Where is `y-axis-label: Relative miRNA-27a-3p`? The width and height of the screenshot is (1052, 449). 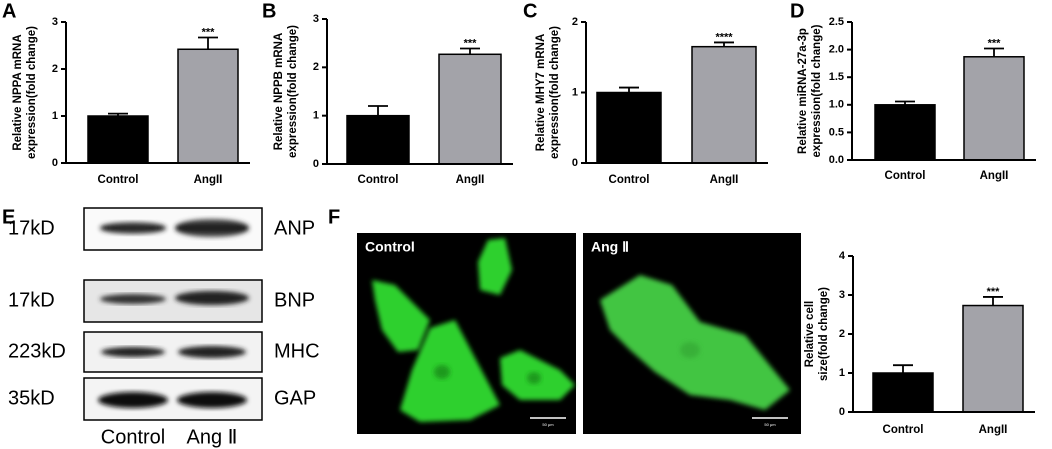 y-axis-label: Relative miRNA-27a-3p is located at coordinates (803, 91).